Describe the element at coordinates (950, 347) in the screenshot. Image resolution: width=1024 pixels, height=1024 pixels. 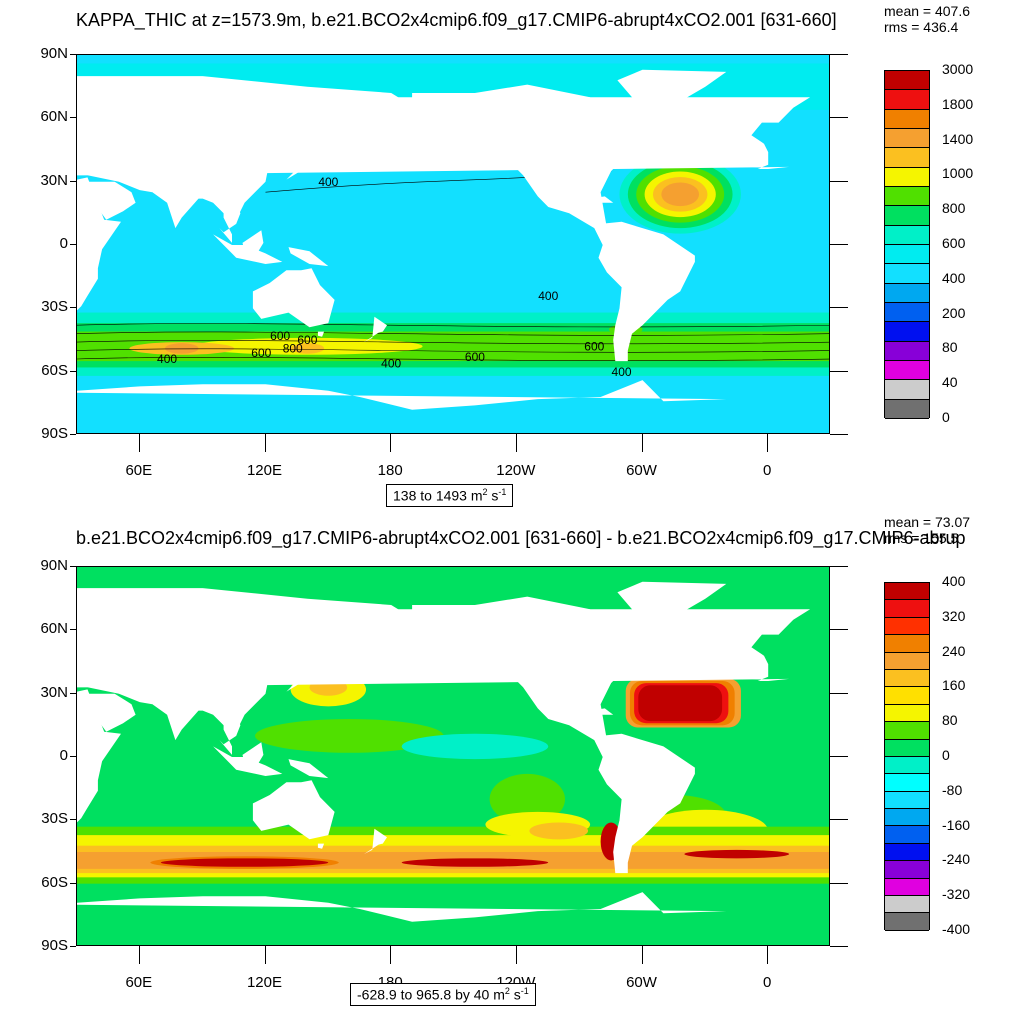
I see `top-colorbar-label-9: 80` at that location.